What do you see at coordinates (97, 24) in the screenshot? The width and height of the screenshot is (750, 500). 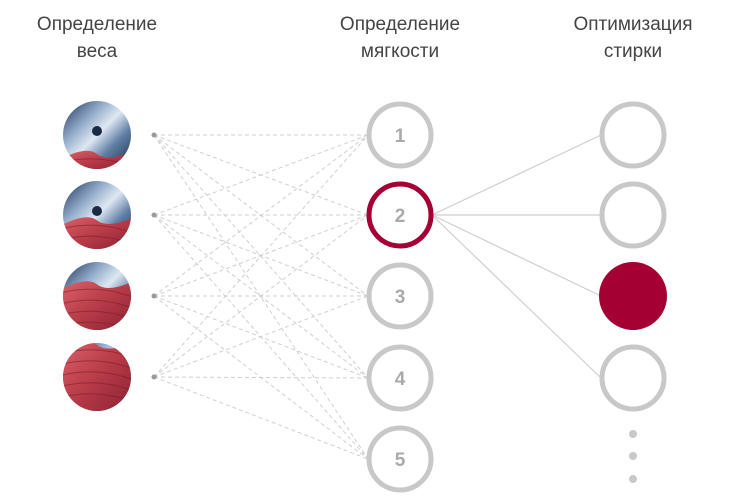 I see `header-weight-line1: Определение` at bounding box center [97, 24].